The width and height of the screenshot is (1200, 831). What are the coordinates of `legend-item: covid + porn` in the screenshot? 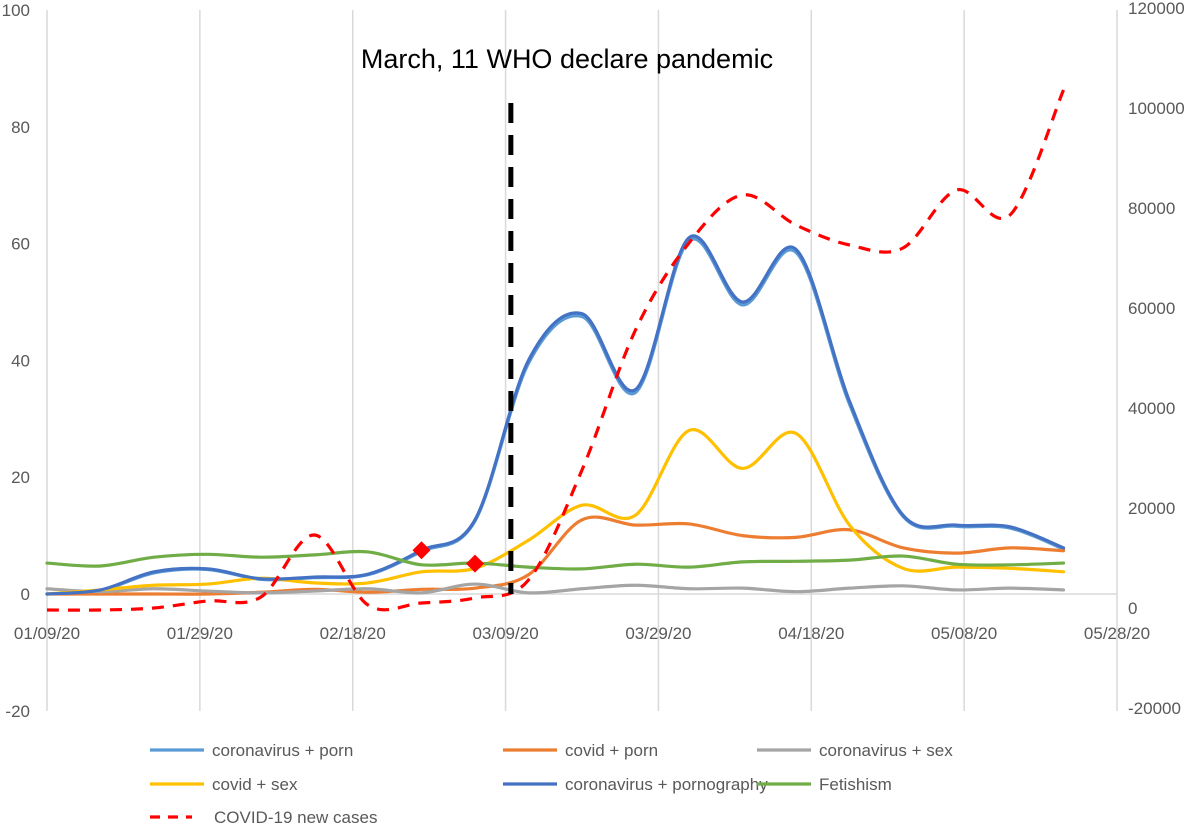 It's located at (580, 750).